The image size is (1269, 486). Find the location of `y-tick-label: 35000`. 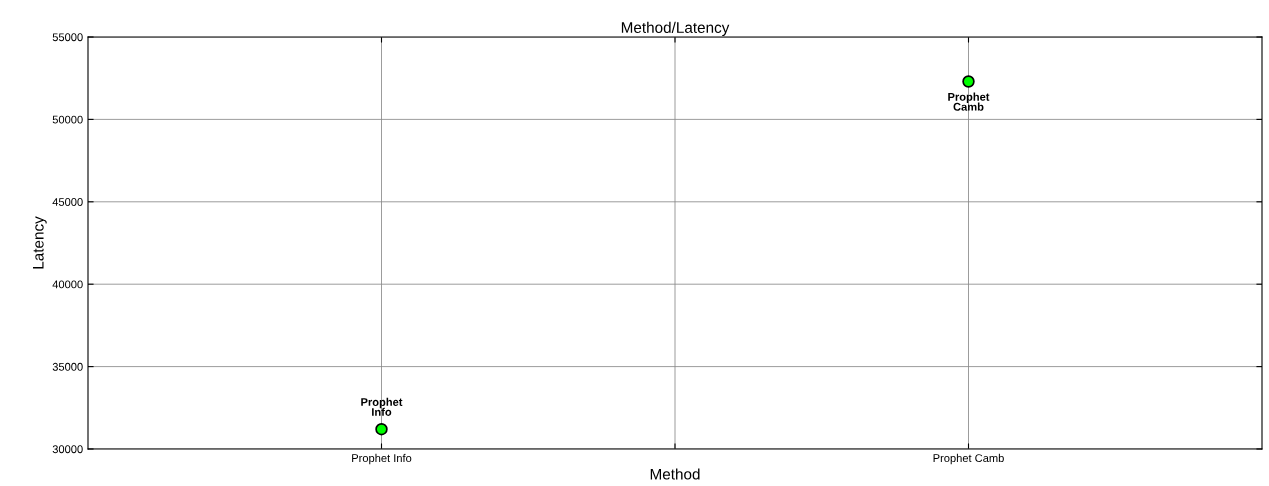

y-tick-label: 35000 is located at coordinates (67, 366).